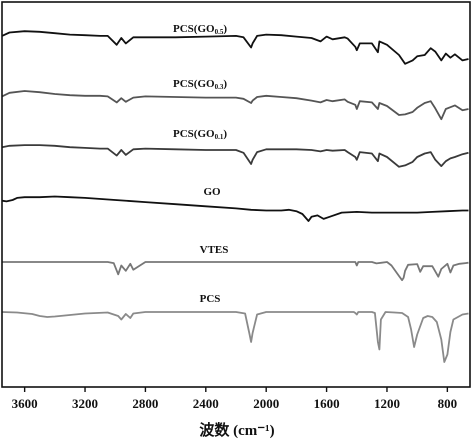  Describe the element at coordinates (234, 399) in the screenshot. I see `x-tick-layer: 3600 3200 2800 2400 2000 1600 1200 800` at that location.